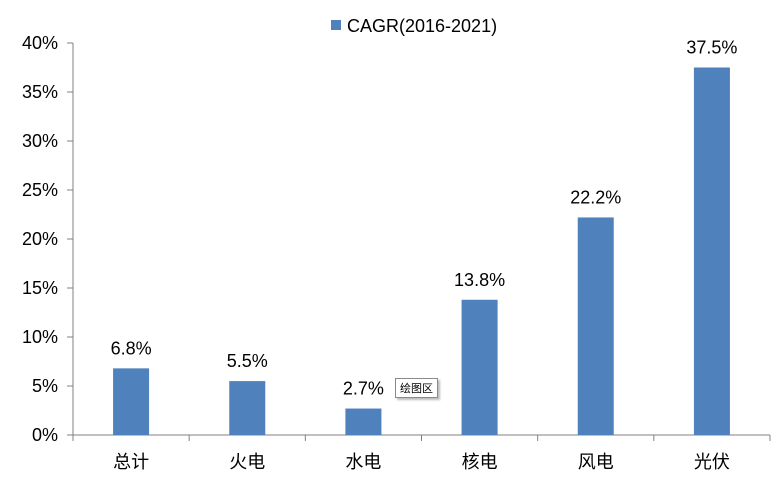  I want to click on legend-label: CAGR(2016-2021), so click(422, 26).